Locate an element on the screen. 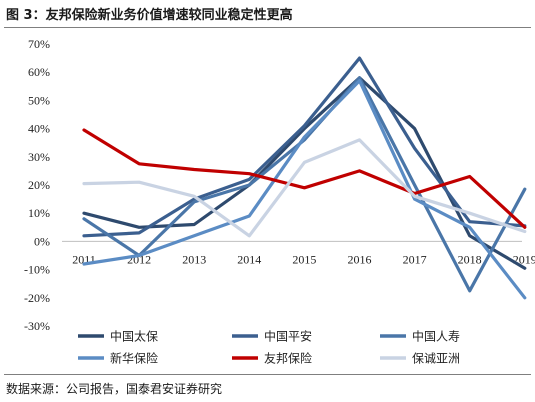 Image resolution: width=535 pixels, height=402 pixels. legend-item: 新华保险 is located at coordinates (118, 358).